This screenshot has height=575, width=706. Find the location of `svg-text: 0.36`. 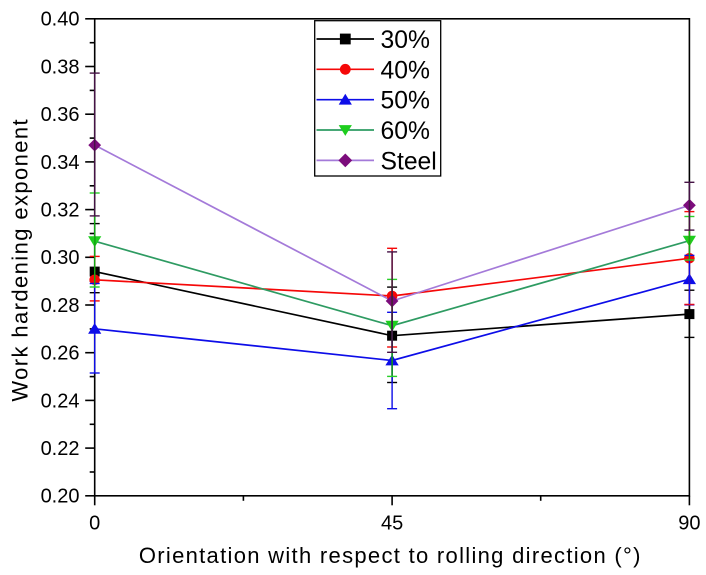

svg-text: 0.36 is located at coordinates (60, 115).